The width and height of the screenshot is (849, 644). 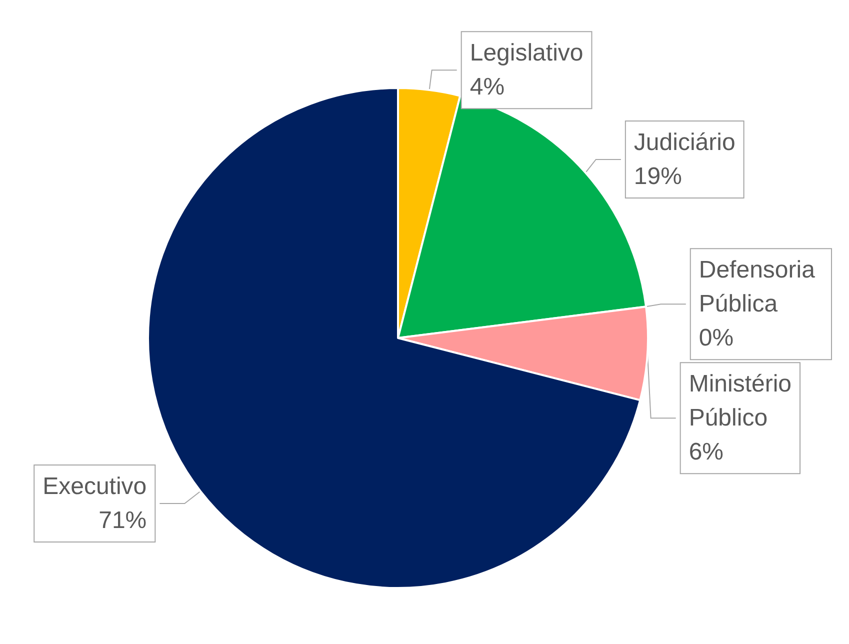 I want to click on slice-label: Judiciário, so click(x=685, y=142).